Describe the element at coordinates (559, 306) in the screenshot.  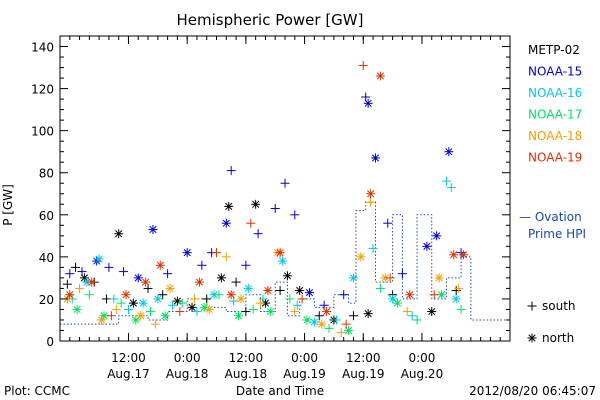
I see `legend-marker-label-south: south` at that location.